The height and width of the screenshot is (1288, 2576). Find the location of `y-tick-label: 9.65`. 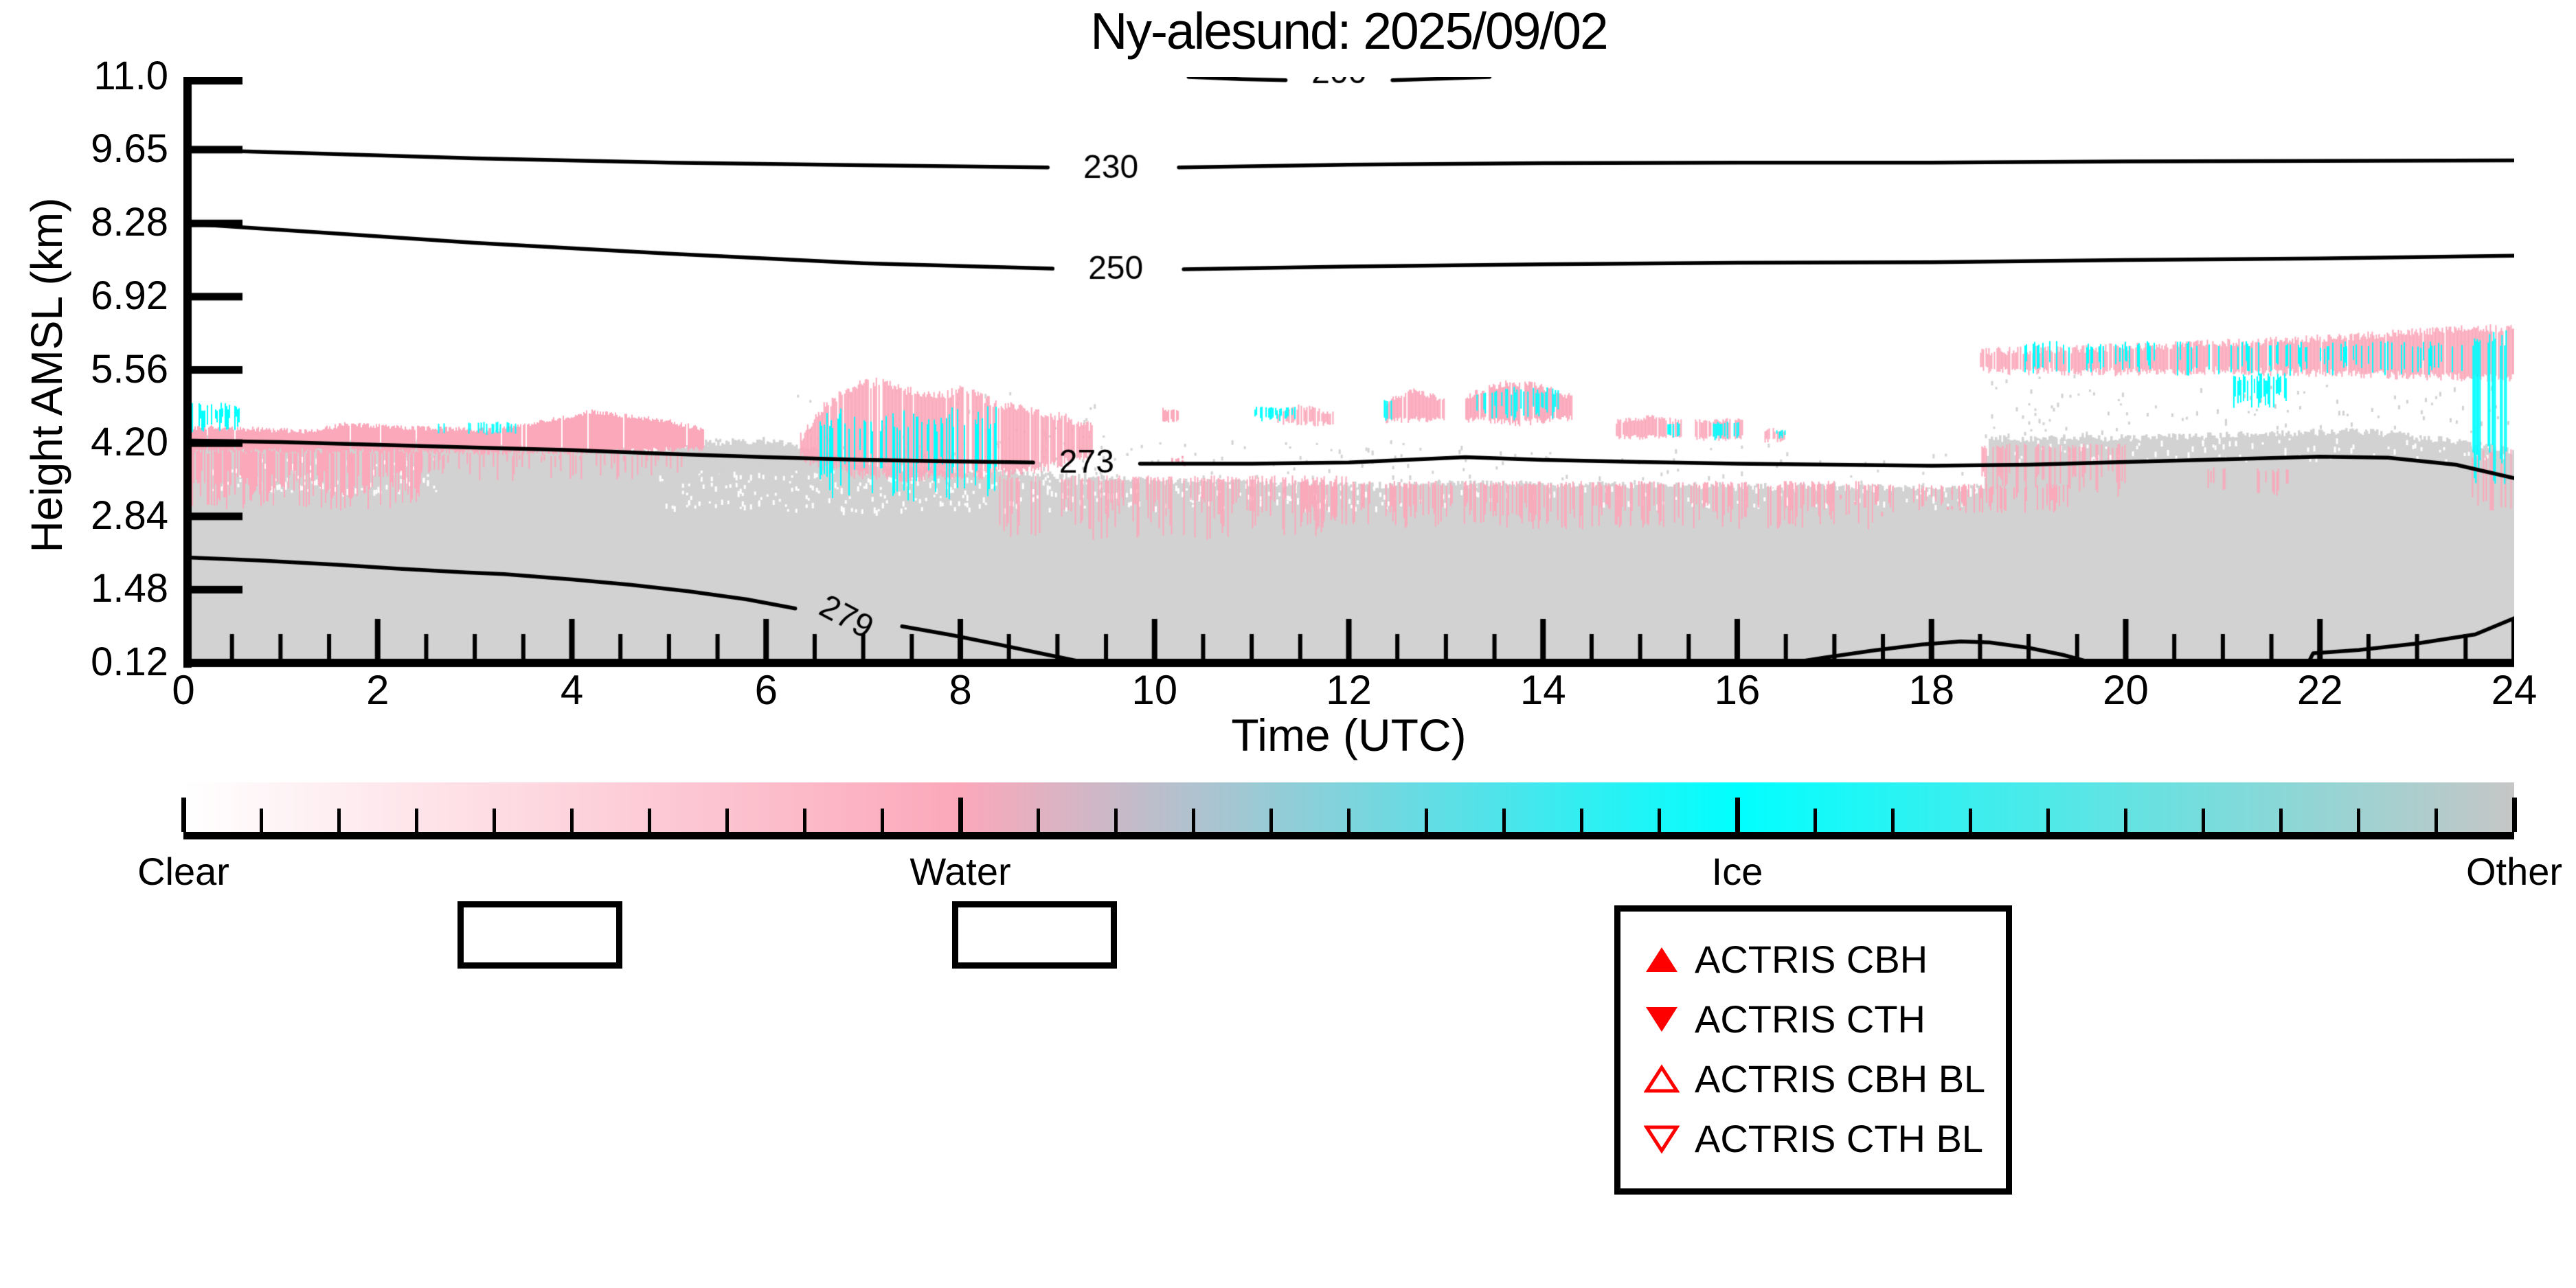

y-tick-label: 9.65 is located at coordinates (129, 148).